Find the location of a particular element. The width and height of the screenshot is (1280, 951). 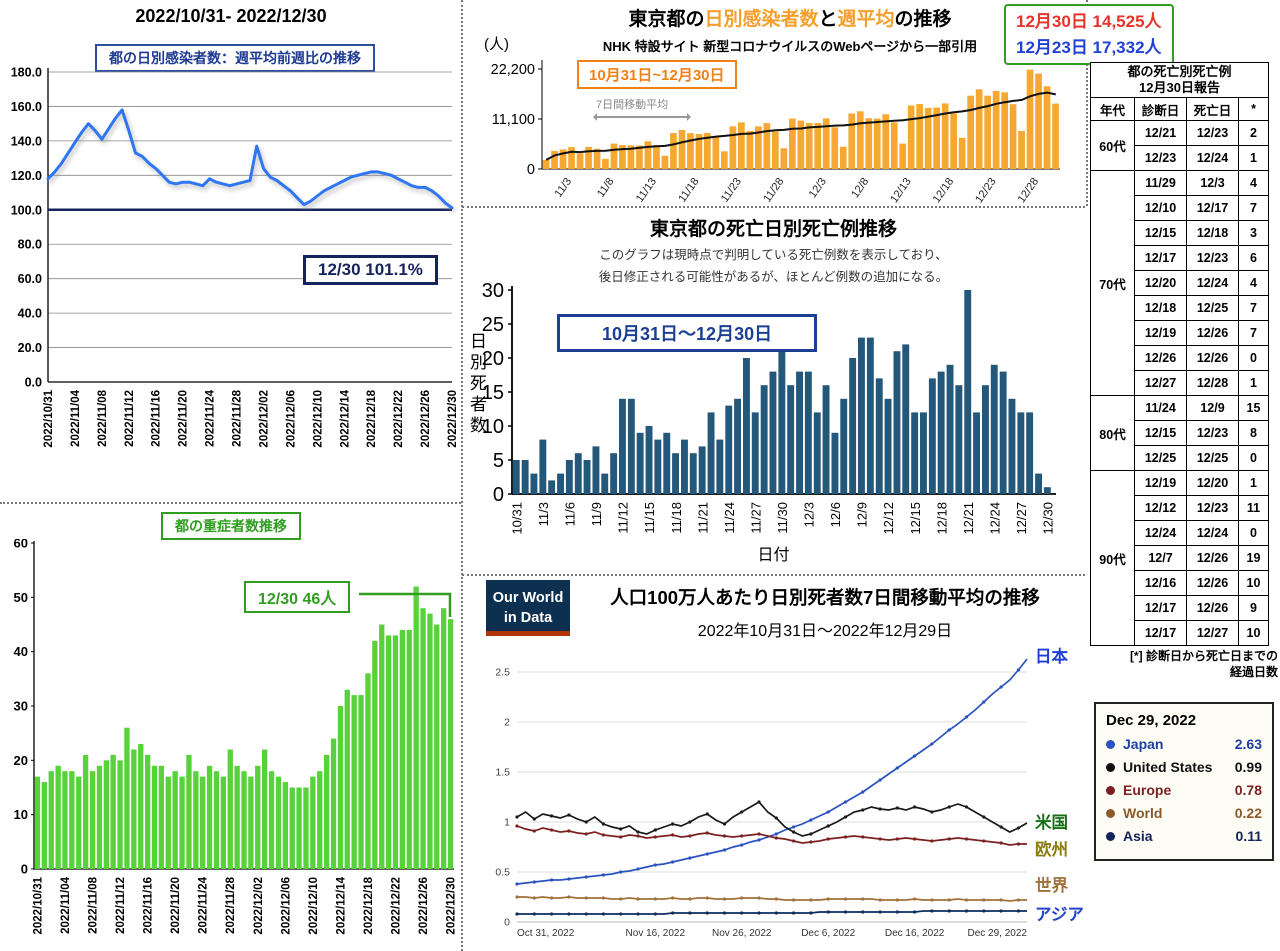

svg-text: 12/3 is located at coordinates (818, 188).